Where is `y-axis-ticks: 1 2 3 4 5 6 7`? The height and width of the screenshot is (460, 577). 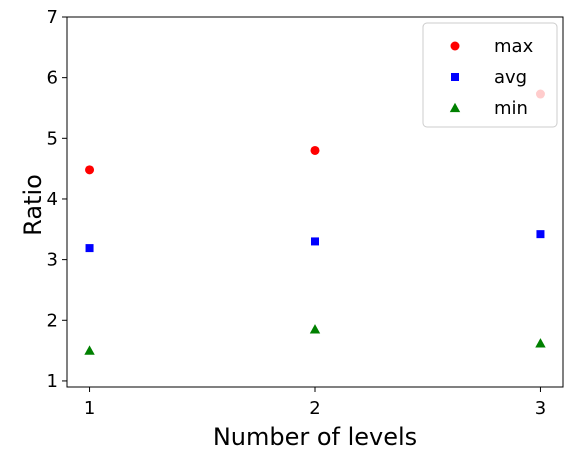
y-axis-ticks: 1 2 3 4 5 6 7 is located at coordinates (57, 199).